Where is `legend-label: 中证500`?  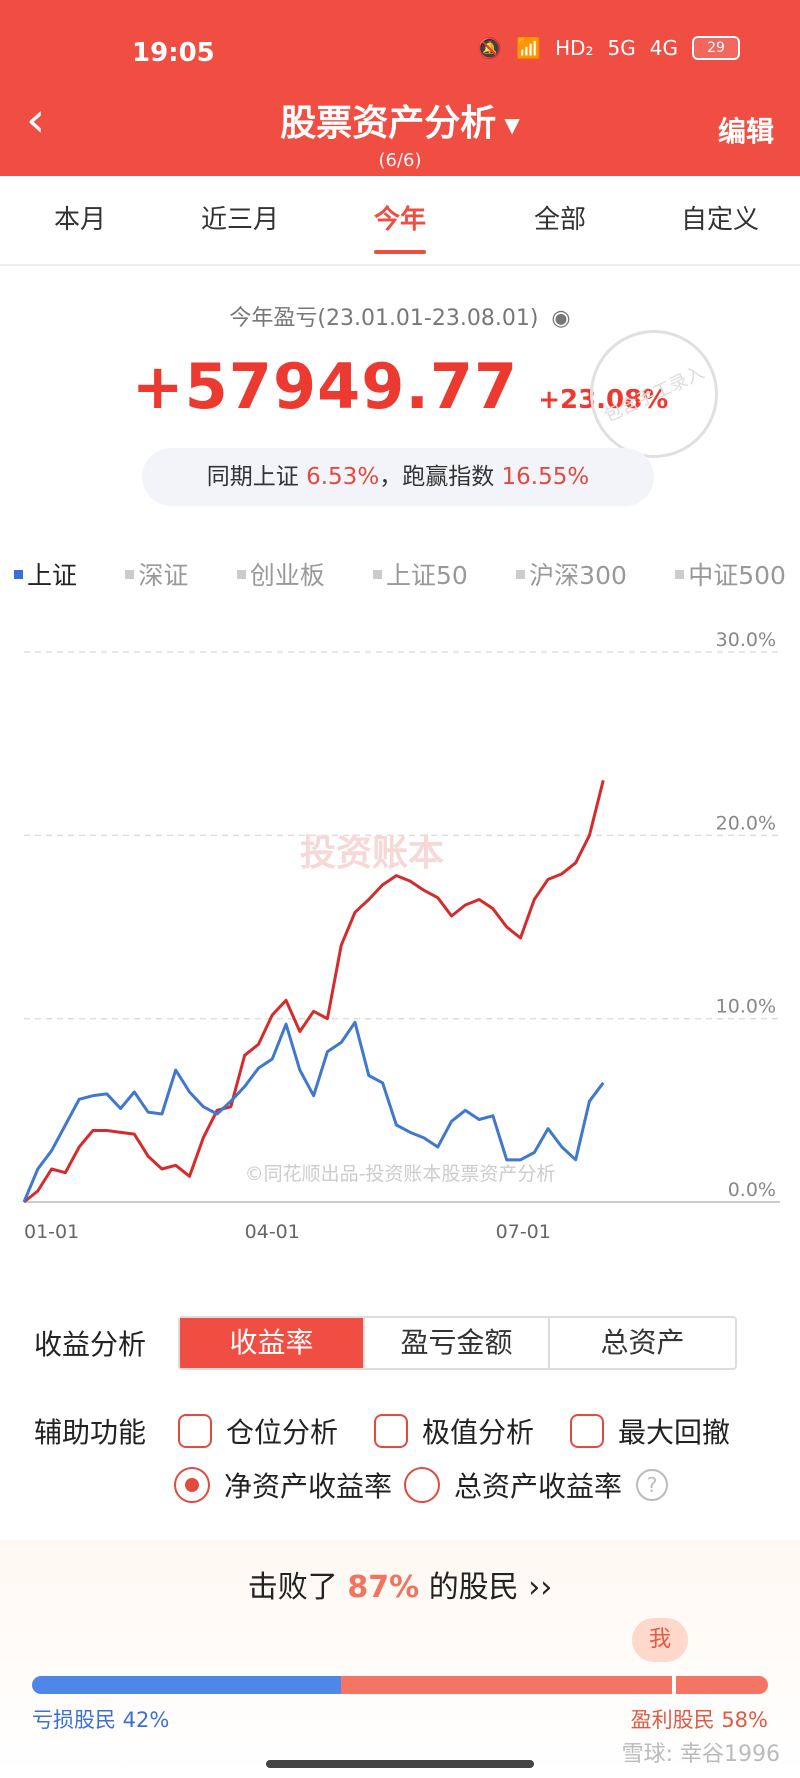
legend-label: 中证500 is located at coordinates (737, 575).